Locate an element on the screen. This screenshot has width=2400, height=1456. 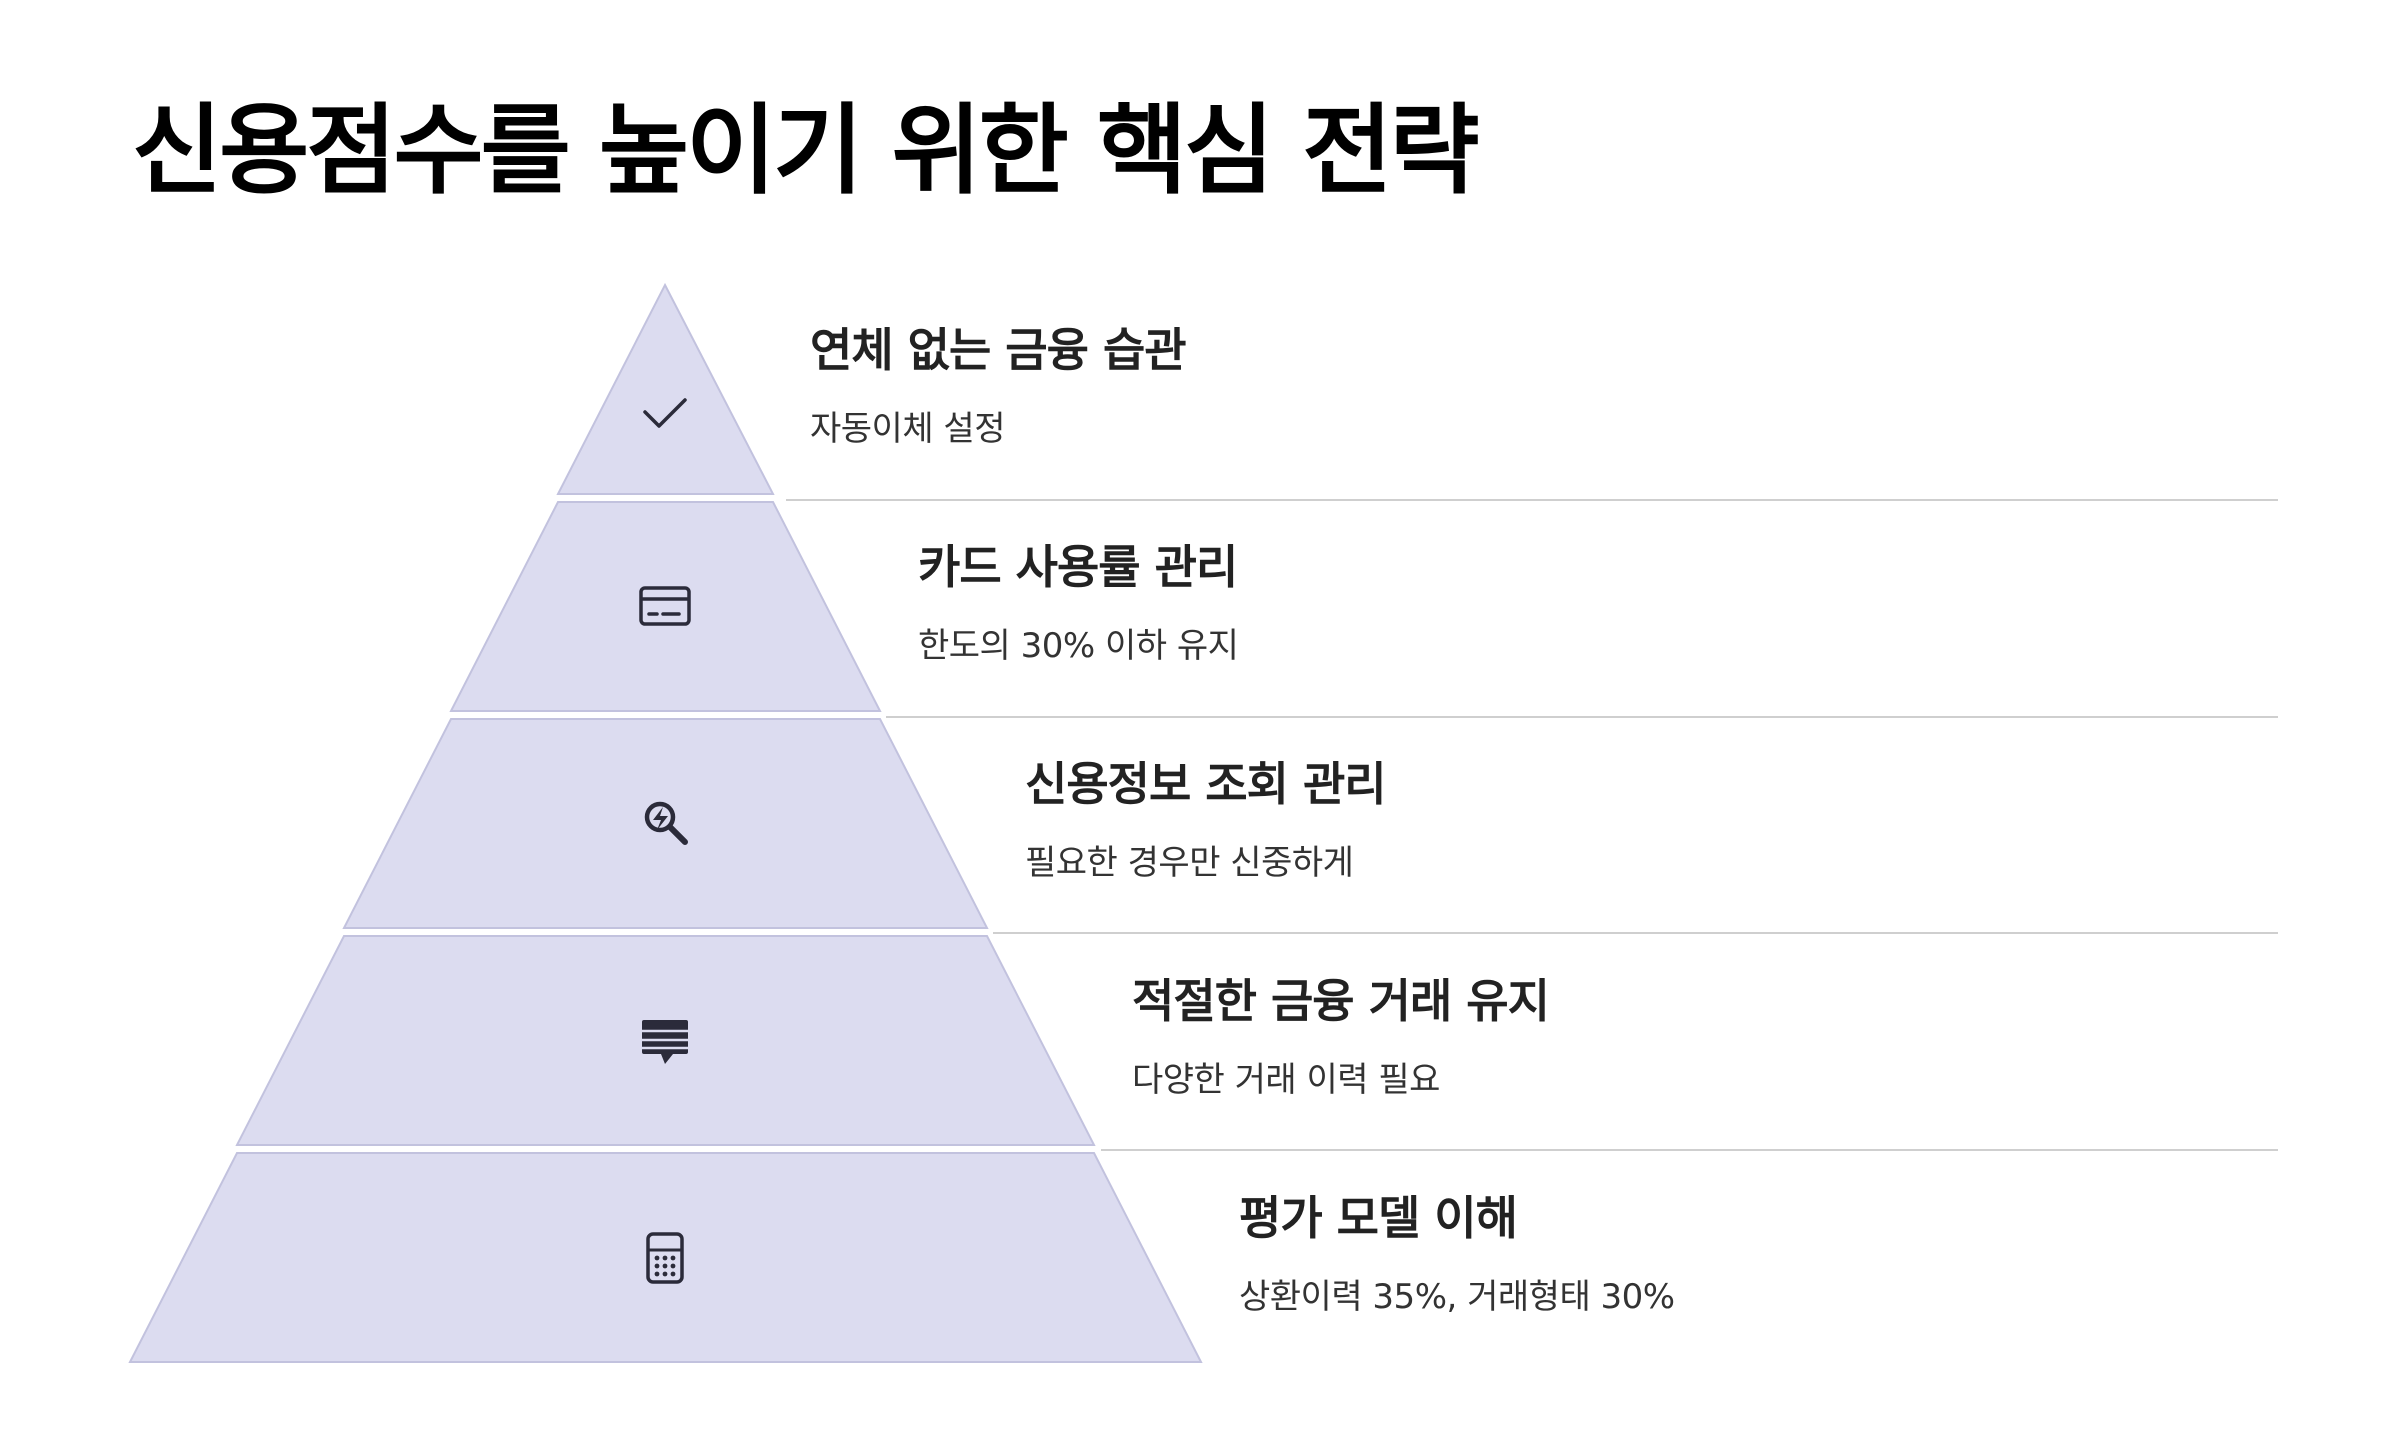
page-title: 신용점수를 높이기 위한 핵심 전략 is located at coordinates (806, 151).